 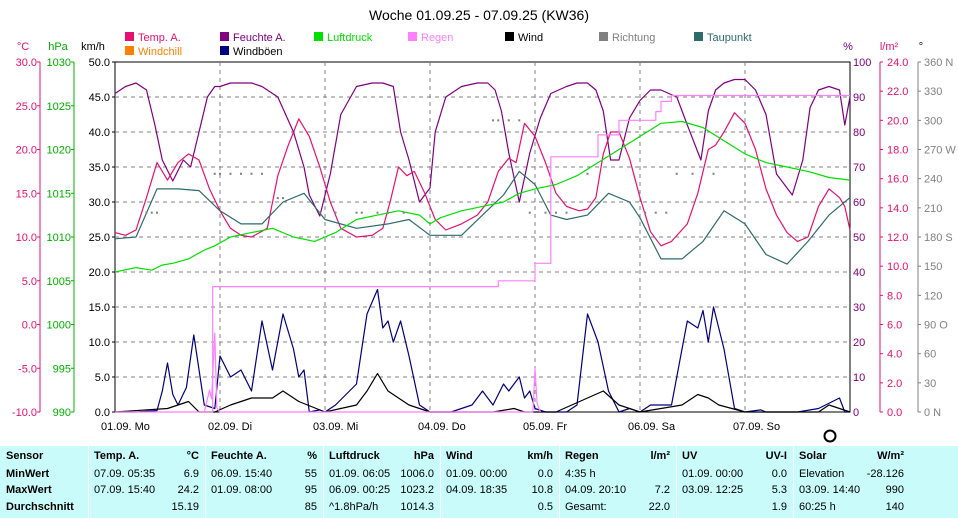 What do you see at coordinates (470, 47) in the screenshot?
I see `axis-units: °C hPa km/h% l/m² °` at bounding box center [470, 47].